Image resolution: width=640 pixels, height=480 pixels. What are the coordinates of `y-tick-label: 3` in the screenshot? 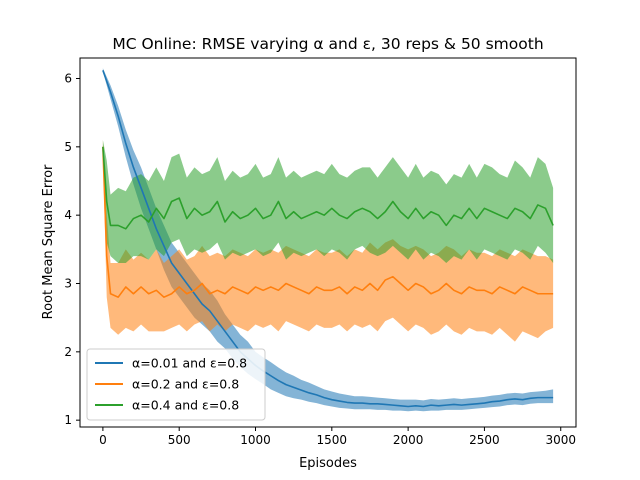 It's located at (68, 284).